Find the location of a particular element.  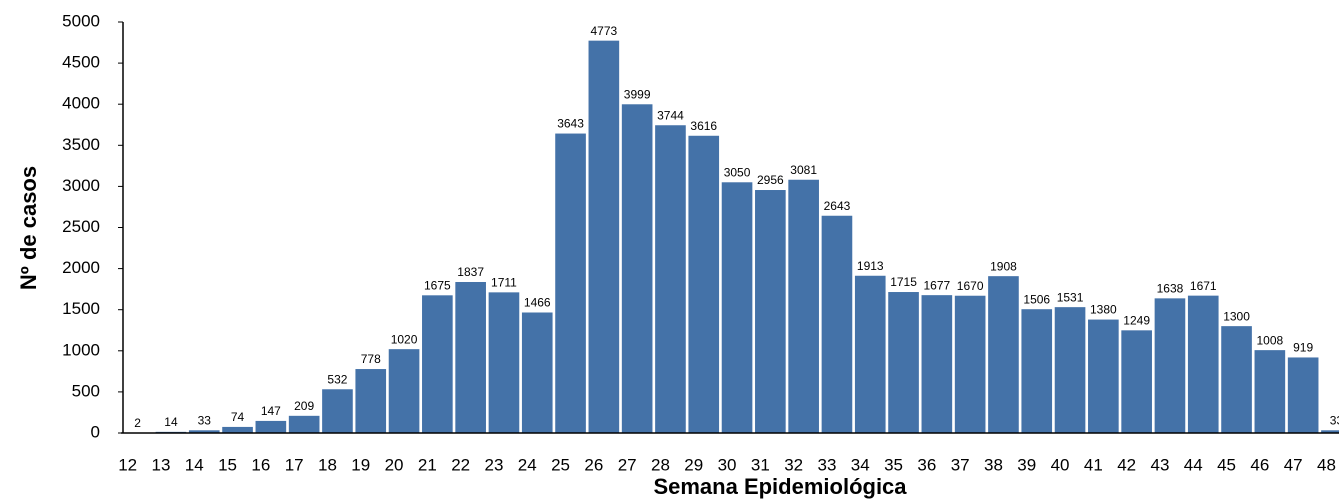

value-label: 1638 is located at coordinates (1170, 289).